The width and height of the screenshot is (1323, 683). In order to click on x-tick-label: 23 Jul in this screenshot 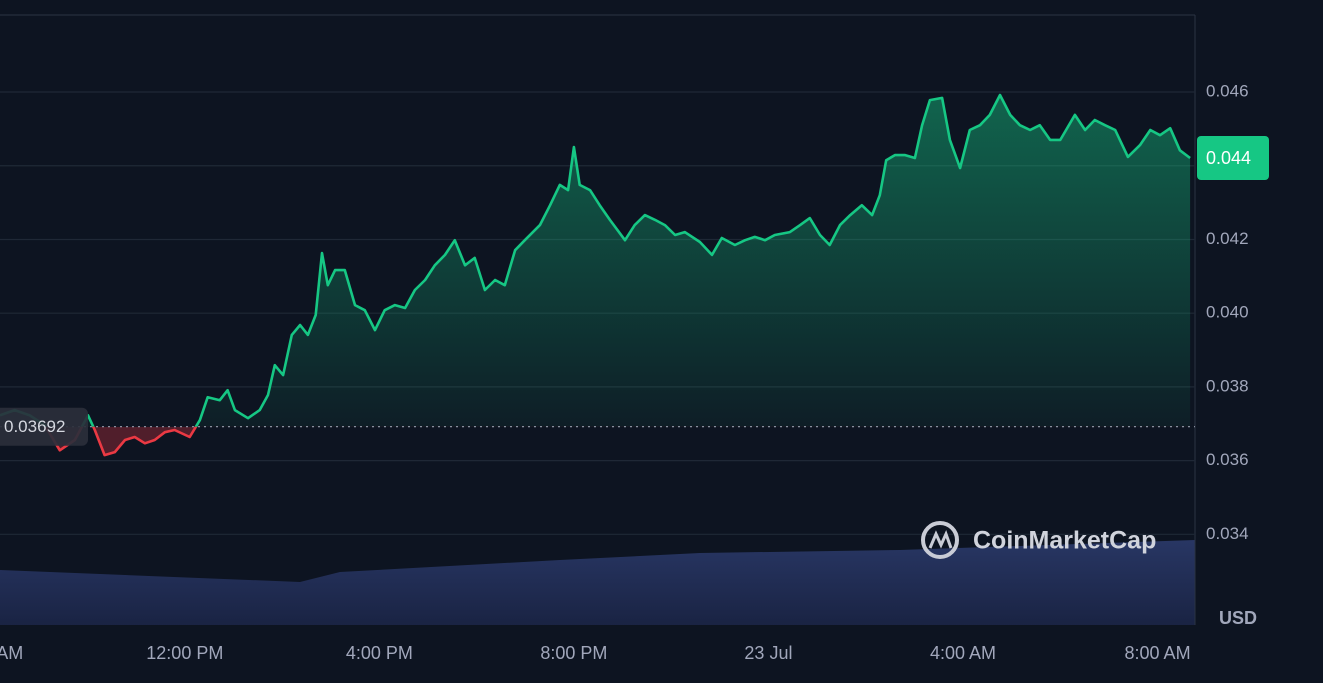, I will do `click(768, 653)`.